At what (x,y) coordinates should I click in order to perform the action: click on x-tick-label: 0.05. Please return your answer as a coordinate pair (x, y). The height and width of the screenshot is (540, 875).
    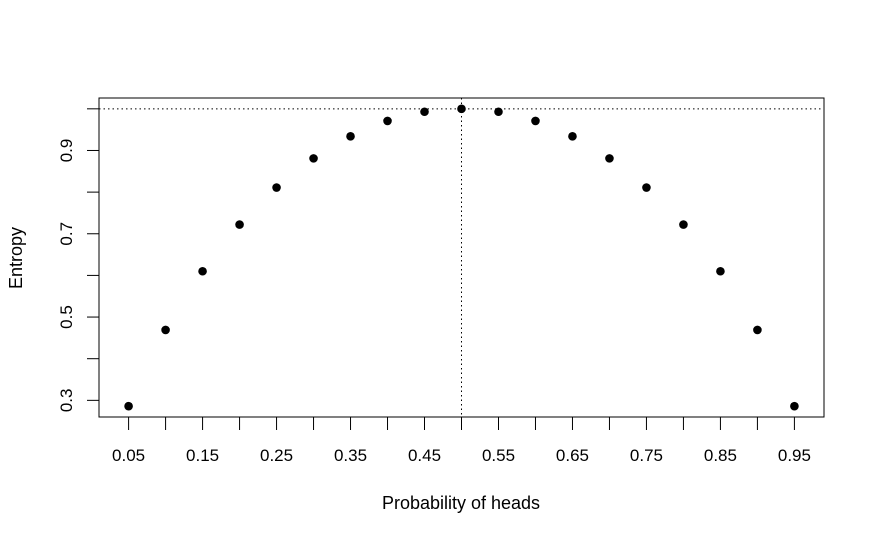
    Looking at the image, I should click on (128, 455).